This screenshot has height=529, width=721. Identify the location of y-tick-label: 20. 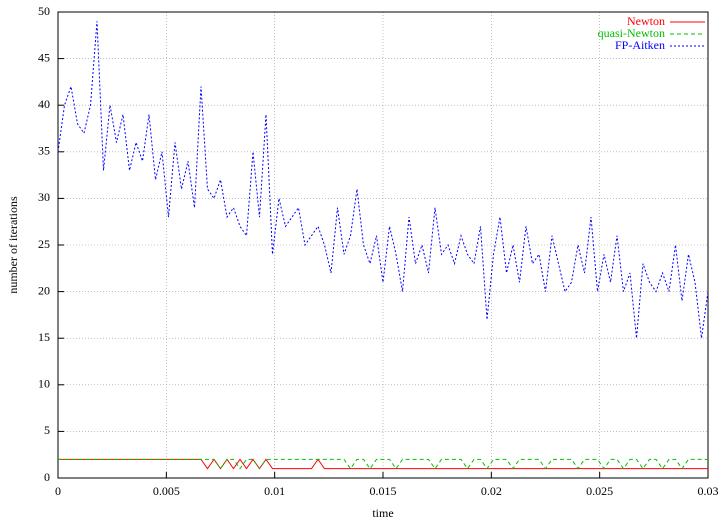
(44, 290).